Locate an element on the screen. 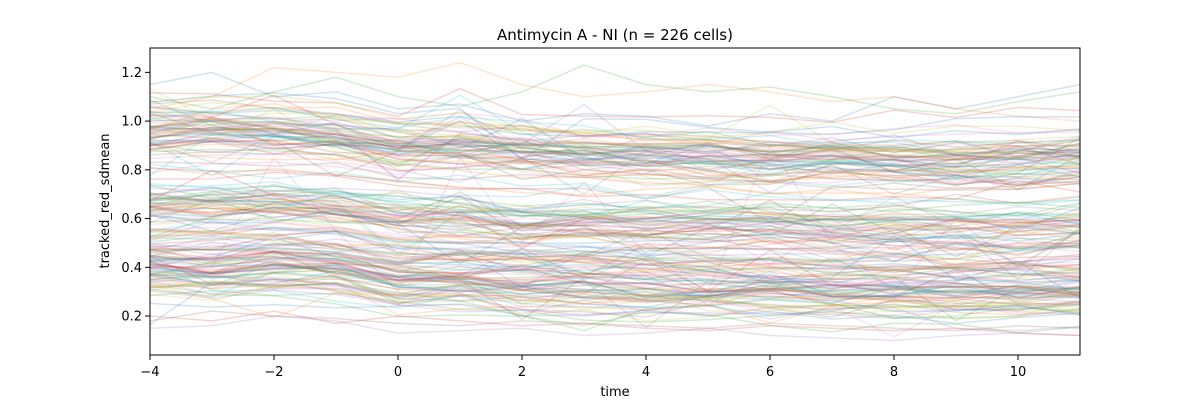 The width and height of the screenshot is (1200, 400). chart-title: Antimycin A - NI (n = 226 cells) is located at coordinates (615, 35).